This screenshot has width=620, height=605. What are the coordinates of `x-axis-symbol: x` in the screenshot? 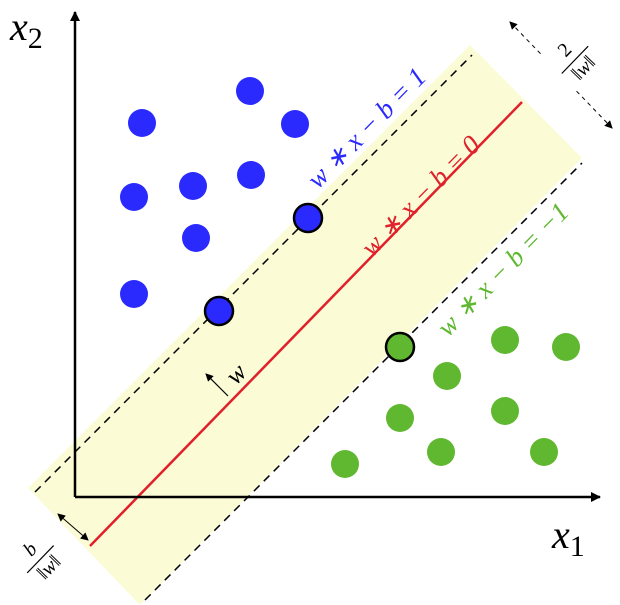 It's located at (560, 534).